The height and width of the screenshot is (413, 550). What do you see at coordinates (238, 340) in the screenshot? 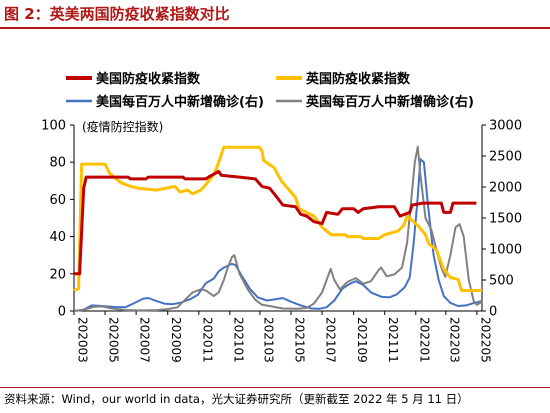
I see `x-tick-label: 202101` at bounding box center [238, 340].